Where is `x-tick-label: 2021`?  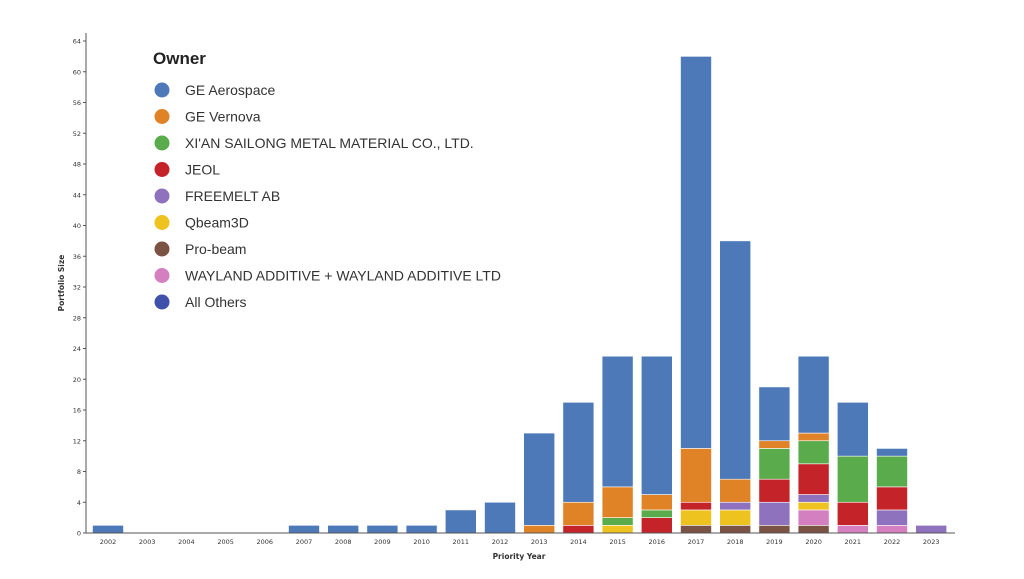 x-tick-label: 2021 is located at coordinates (853, 542).